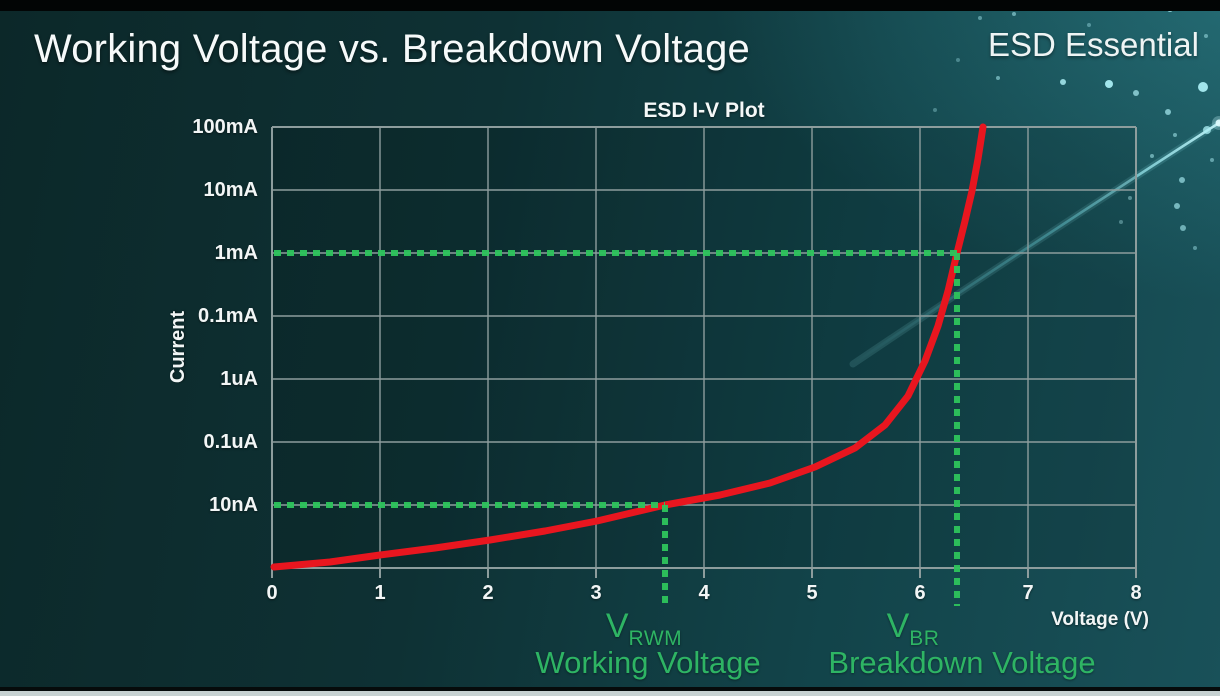 The image size is (1220, 696). What do you see at coordinates (1217, 123) in the screenshot?
I see `streak-endpoint-glow` at bounding box center [1217, 123].